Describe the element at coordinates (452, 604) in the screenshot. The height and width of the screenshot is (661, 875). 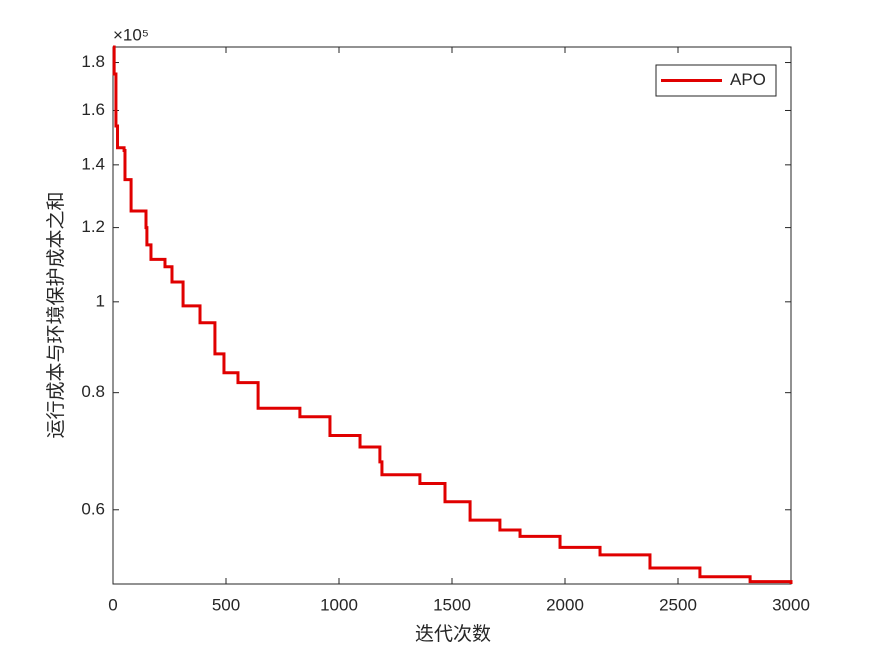
I see `x-tick-label: 1500` at that location.